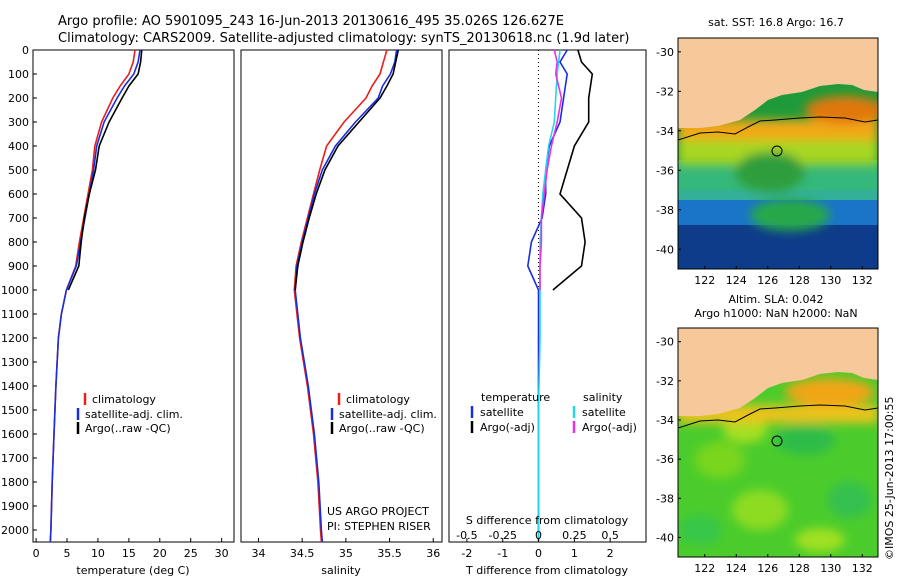 This screenshot has height=580, width=900. Describe the element at coordinates (502, 535) in the screenshot. I see `x2-tick-label: -0.25` at that location.